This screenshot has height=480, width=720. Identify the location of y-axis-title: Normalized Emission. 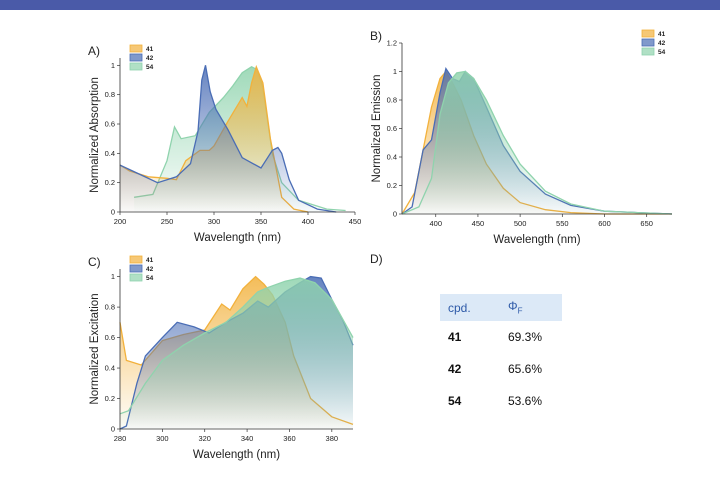
(377, 128).